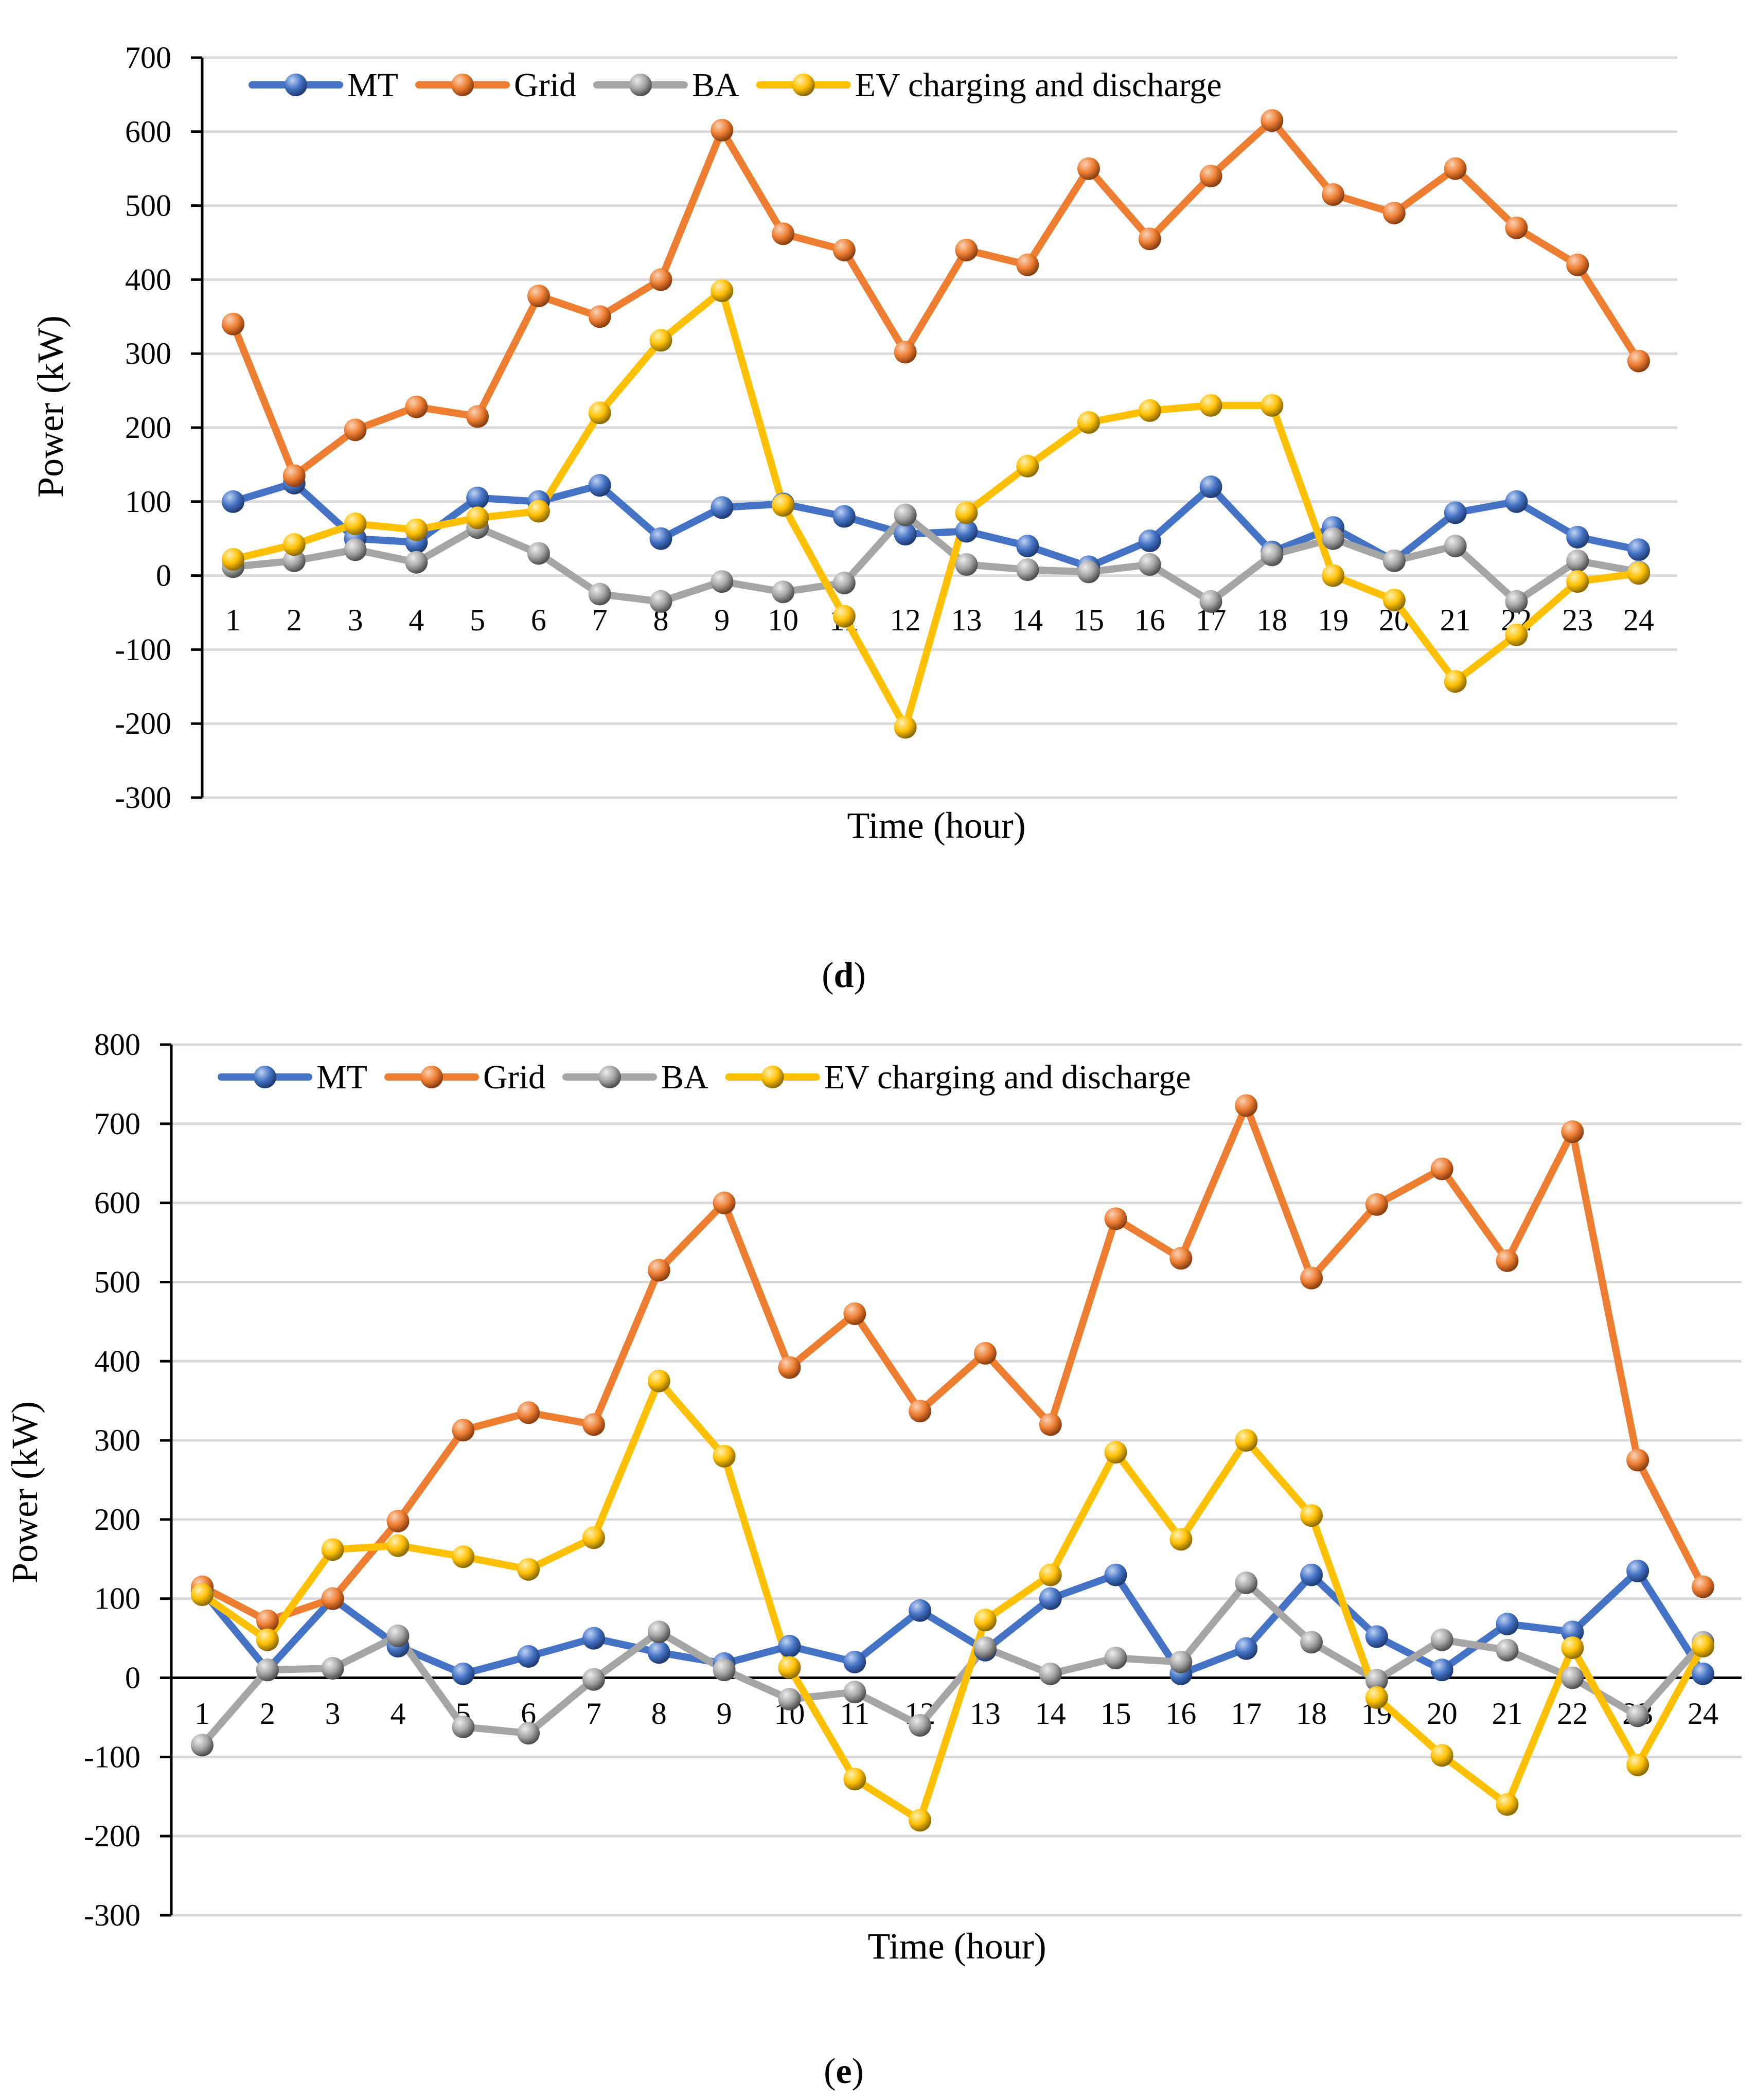 This screenshot has height=2100, width=1757. Describe the element at coordinates (50, 406) in the screenshot. I see `y-axis-title: Power (kW)` at that location.